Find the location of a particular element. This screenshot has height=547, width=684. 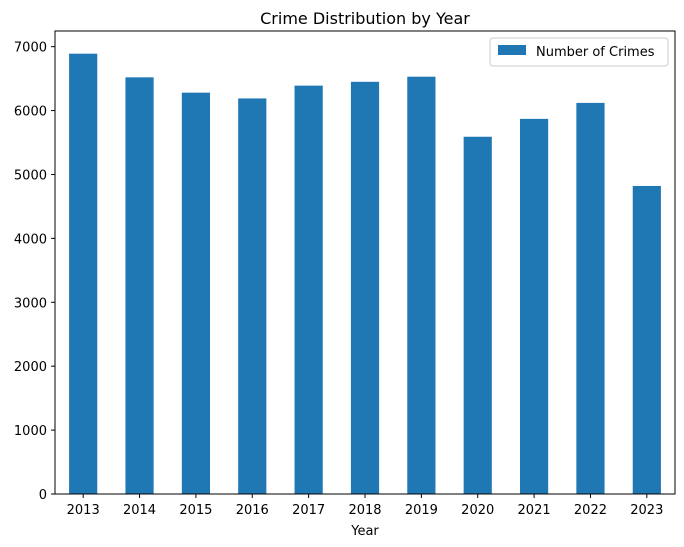

legend-swatch is located at coordinates (512, 50).